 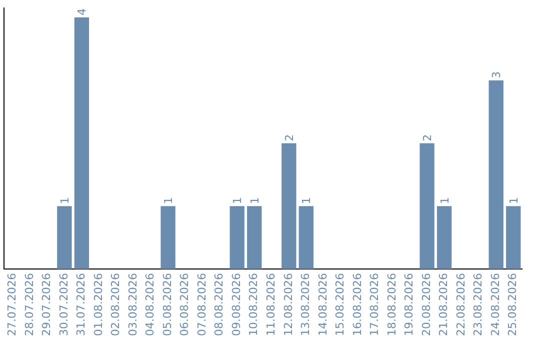 I want to click on x-tick-label: 22.08.2026, so click(x=461, y=304).